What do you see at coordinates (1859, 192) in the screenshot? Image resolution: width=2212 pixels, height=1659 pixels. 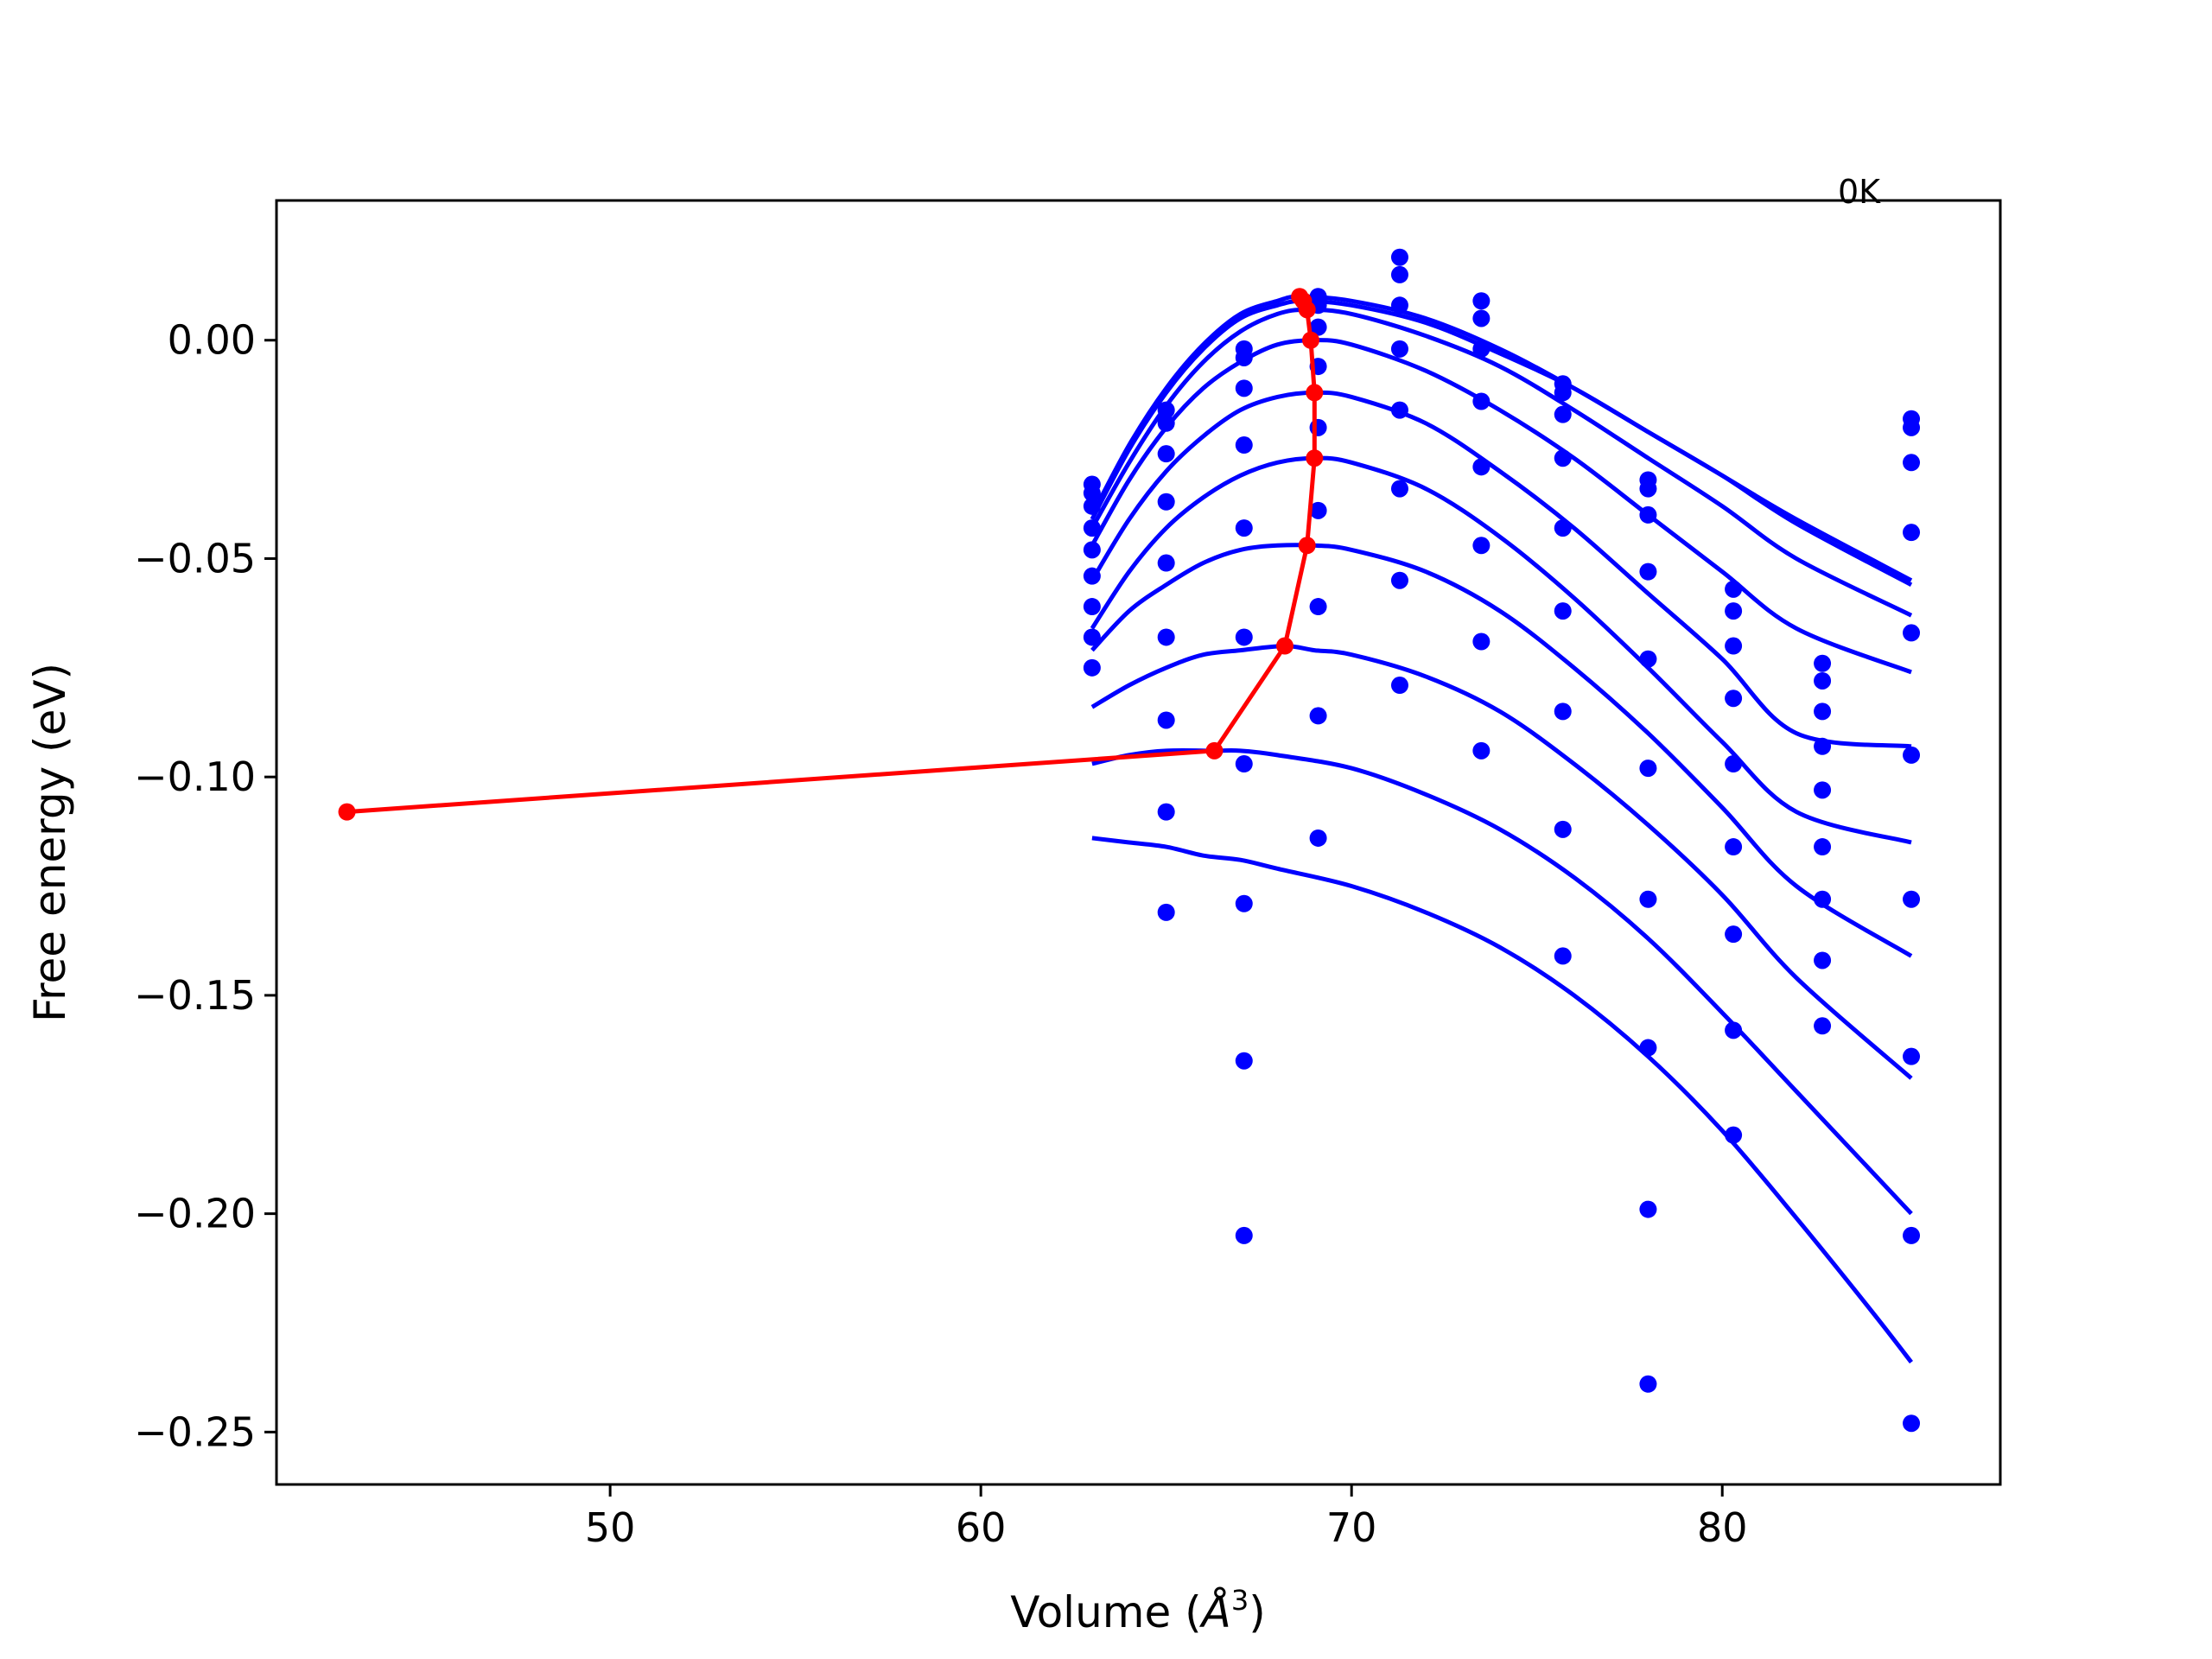 I see `annotation-0k: 0K` at bounding box center [1859, 192].